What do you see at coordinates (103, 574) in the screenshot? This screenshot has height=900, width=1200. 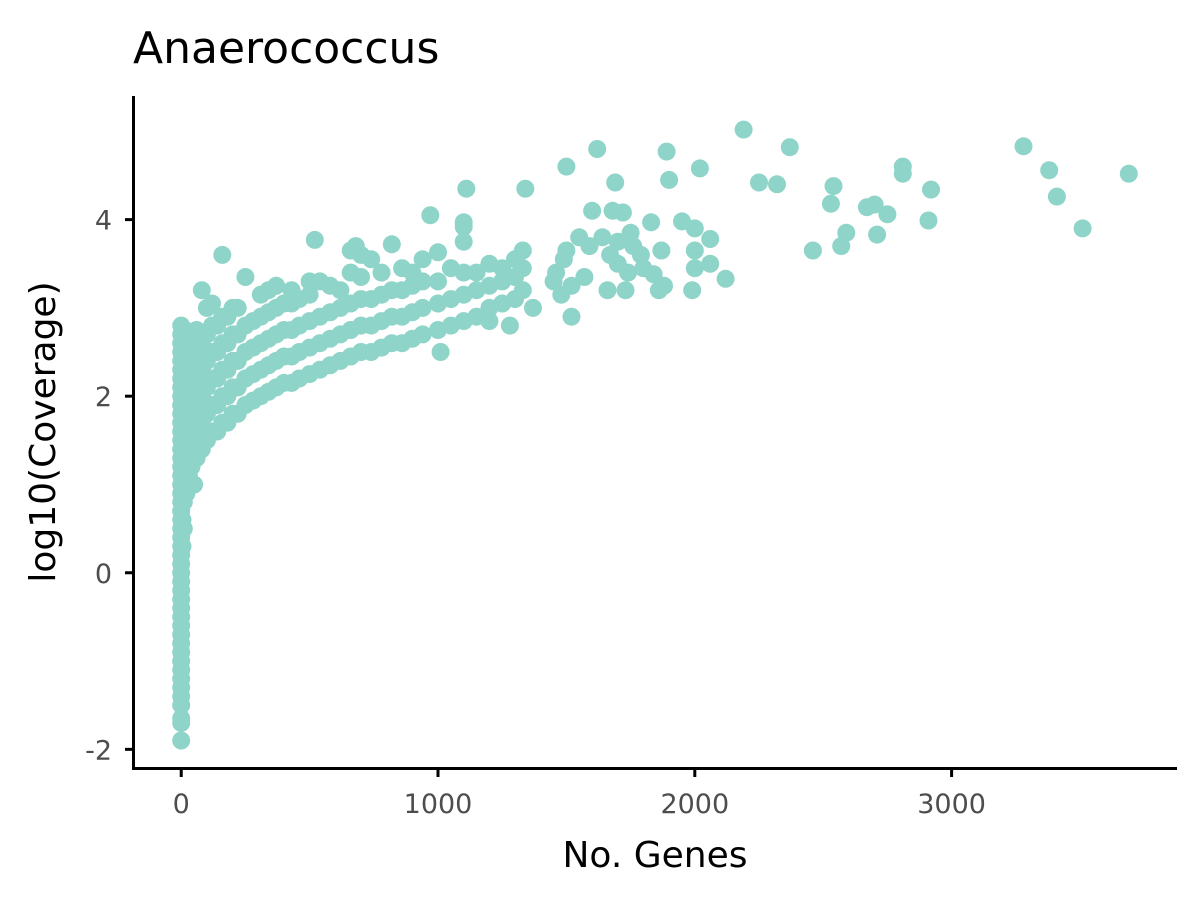 I see `y-tick-label: 0` at bounding box center [103, 574].